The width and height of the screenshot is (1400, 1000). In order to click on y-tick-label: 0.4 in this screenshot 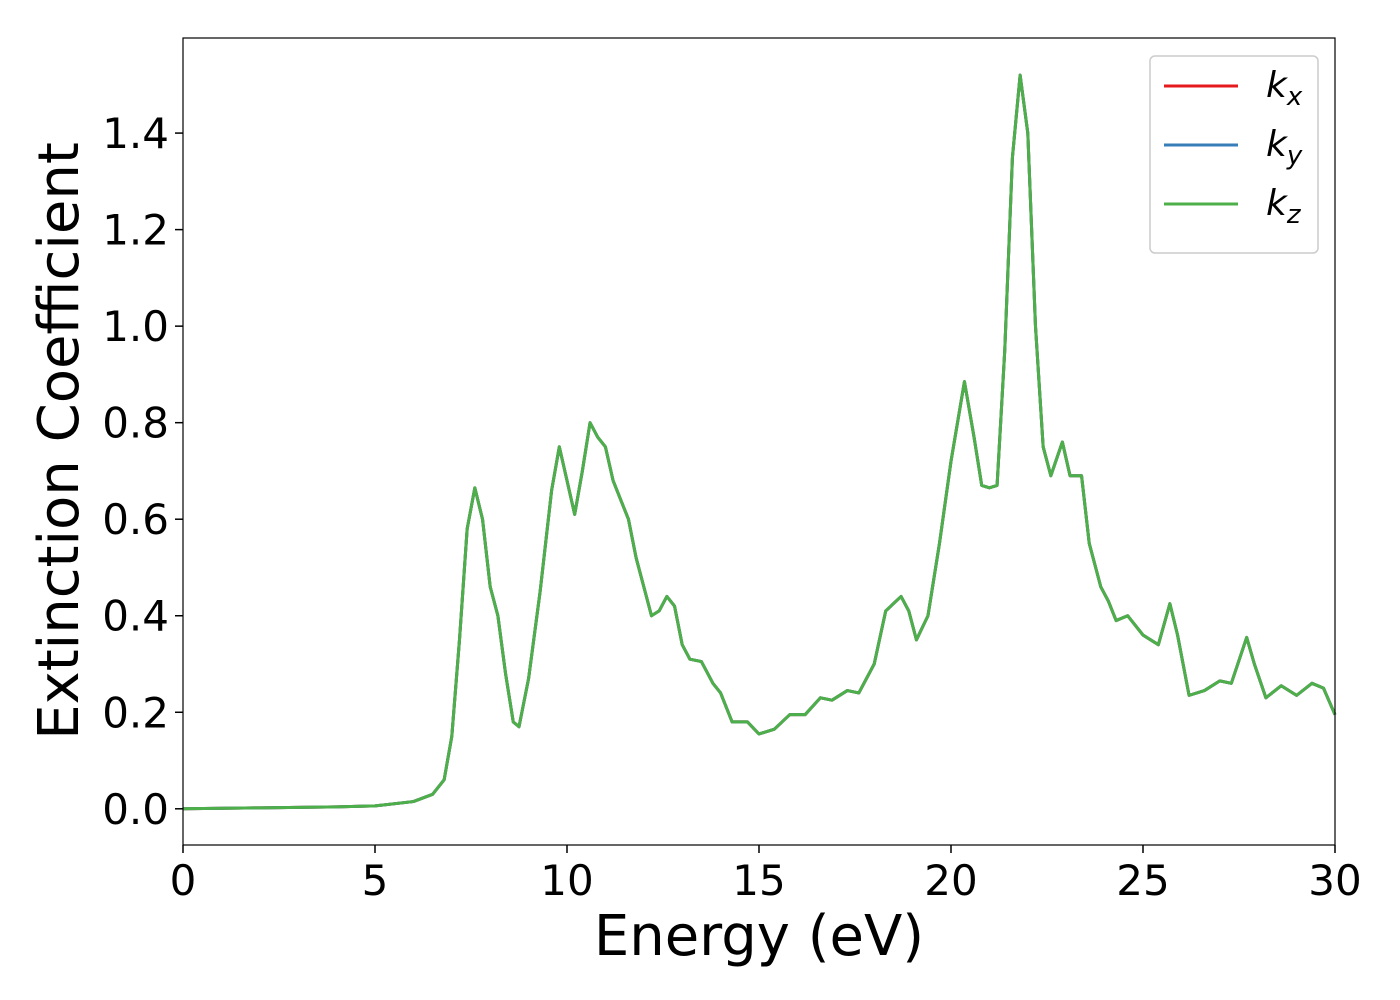, I will do `click(135, 616)`.